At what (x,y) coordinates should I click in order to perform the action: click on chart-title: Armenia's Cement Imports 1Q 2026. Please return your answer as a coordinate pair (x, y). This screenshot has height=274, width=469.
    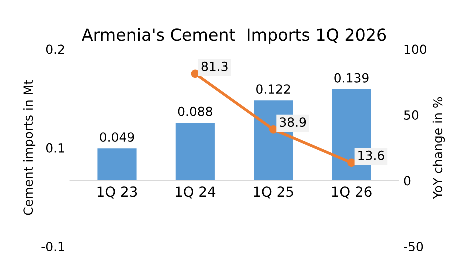
    Looking at the image, I should click on (234, 36).